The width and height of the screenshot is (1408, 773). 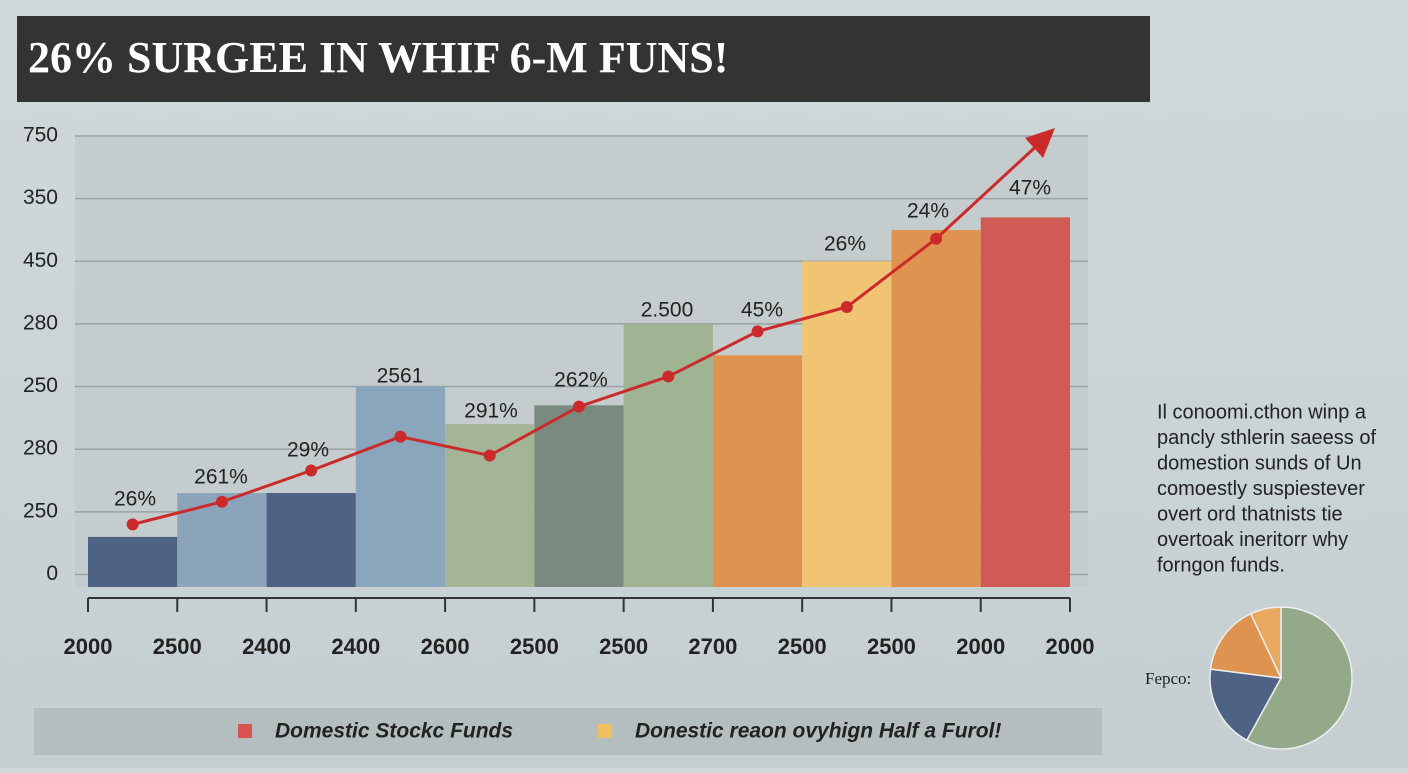 I want to click on legend-label: Domestic Stockc Funds, so click(x=394, y=731).